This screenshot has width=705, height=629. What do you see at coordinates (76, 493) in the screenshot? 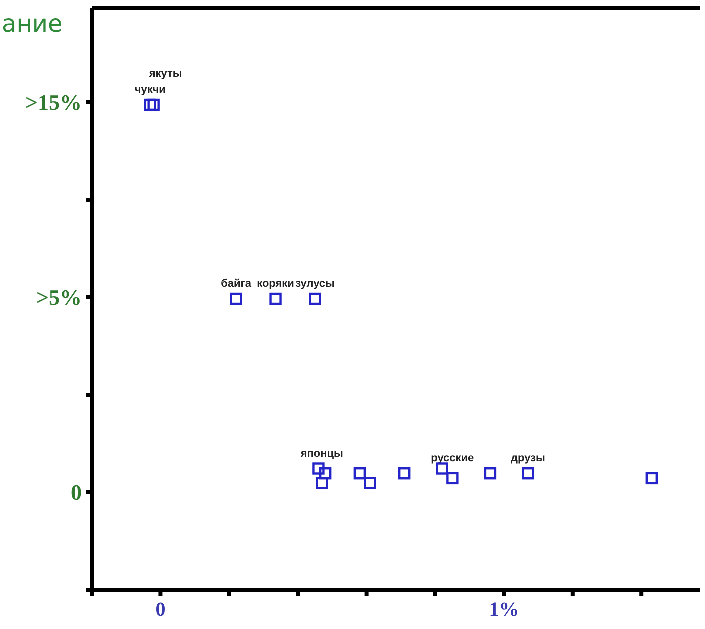
I see `text: 0` at bounding box center [76, 493].